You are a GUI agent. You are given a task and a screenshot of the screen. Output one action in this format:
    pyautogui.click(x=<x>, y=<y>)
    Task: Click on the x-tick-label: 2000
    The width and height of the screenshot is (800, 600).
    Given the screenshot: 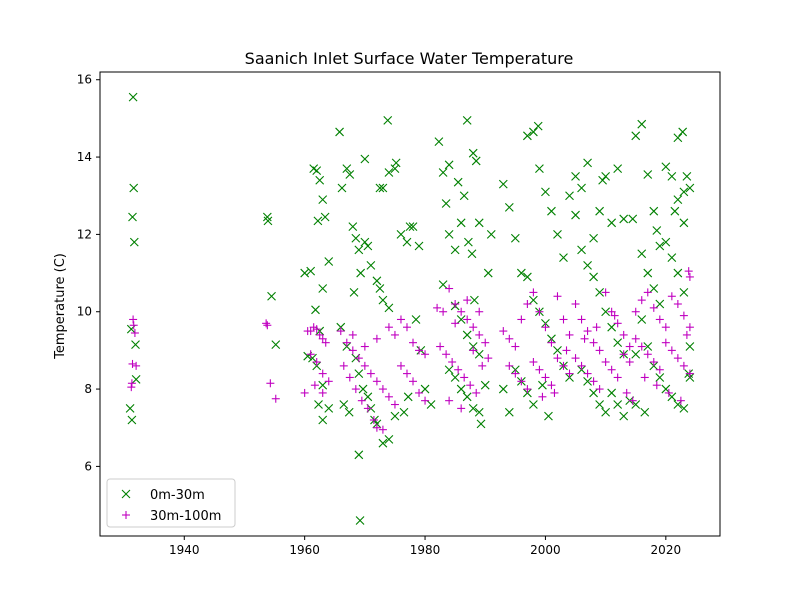 What is the action you would take?
    pyautogui.click(x=545, y=550)
    